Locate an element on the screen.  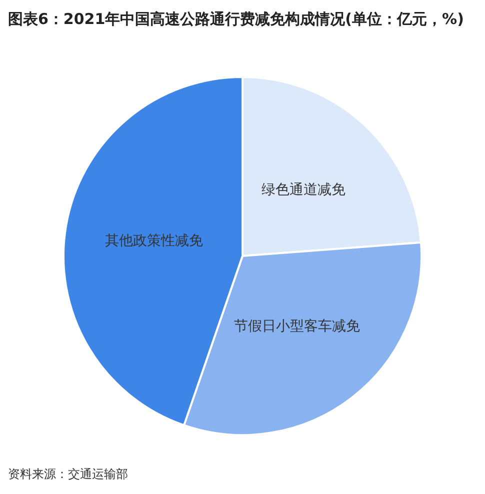
slice-label: 节假日小型客车减免 is located at coordinates (297, 326).